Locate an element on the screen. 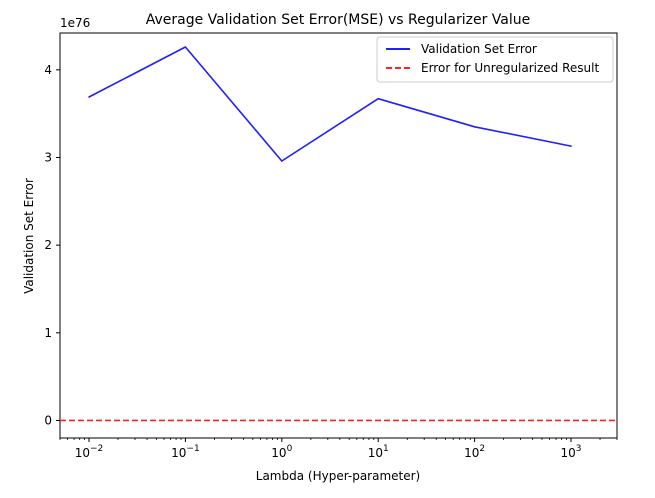 This screenshot has width=655, height=498. x-axis-ticks: 10⁻² 10⁻¹ 10⁰ 10¹ 10² 10³ is located at coordinates (338, 449).